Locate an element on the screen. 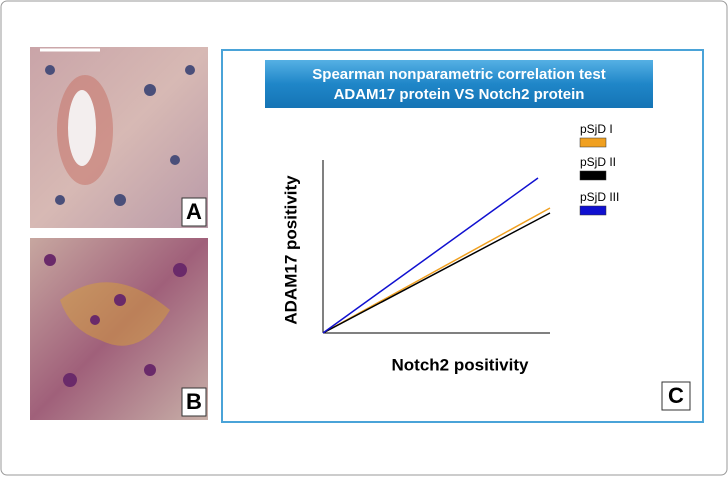 Image resolution: width=728 pixels, height=481 pixels. image-b: B is located at coordinates (119, 329).